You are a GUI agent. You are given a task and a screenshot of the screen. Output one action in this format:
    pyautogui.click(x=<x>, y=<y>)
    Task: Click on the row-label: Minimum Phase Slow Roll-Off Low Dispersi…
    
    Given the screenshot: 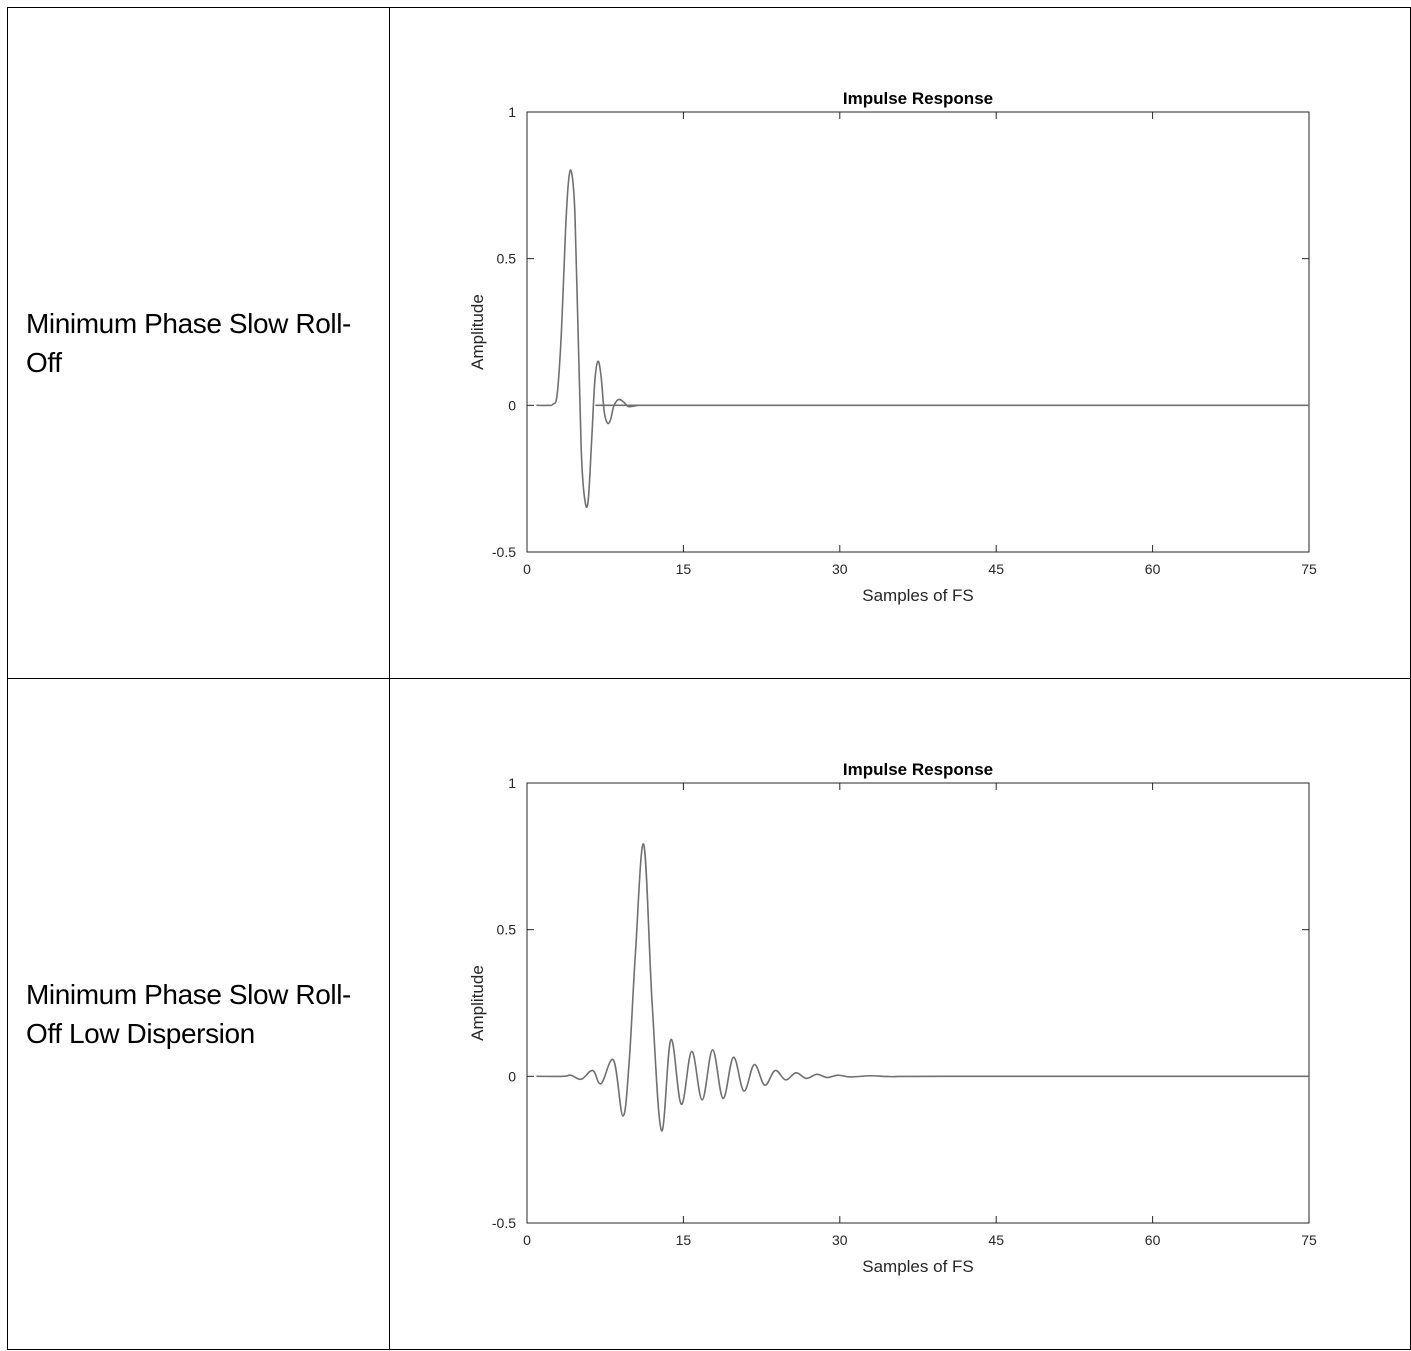 What is the action you would take?
    pyautogui.click(x=188, y=1014)
    